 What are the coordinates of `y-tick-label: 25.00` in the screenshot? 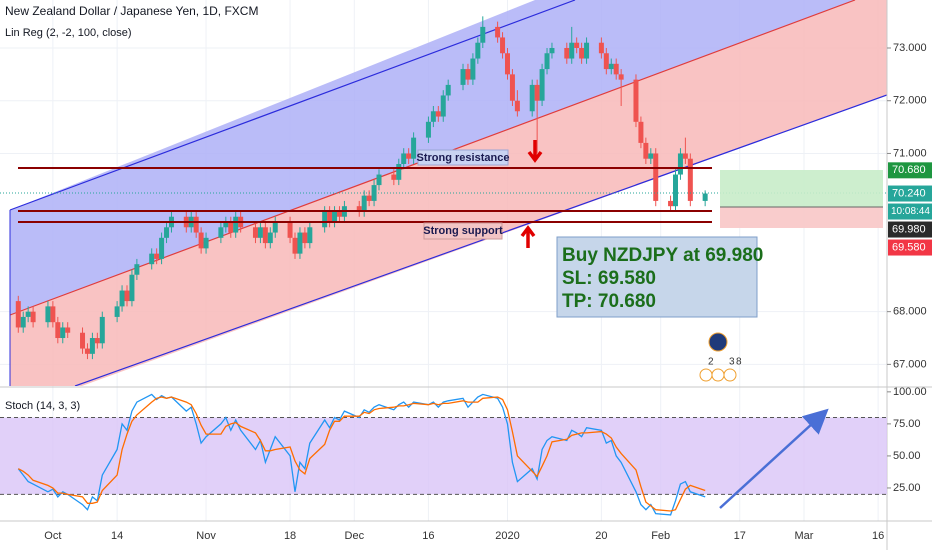 It's located at (907, 488).